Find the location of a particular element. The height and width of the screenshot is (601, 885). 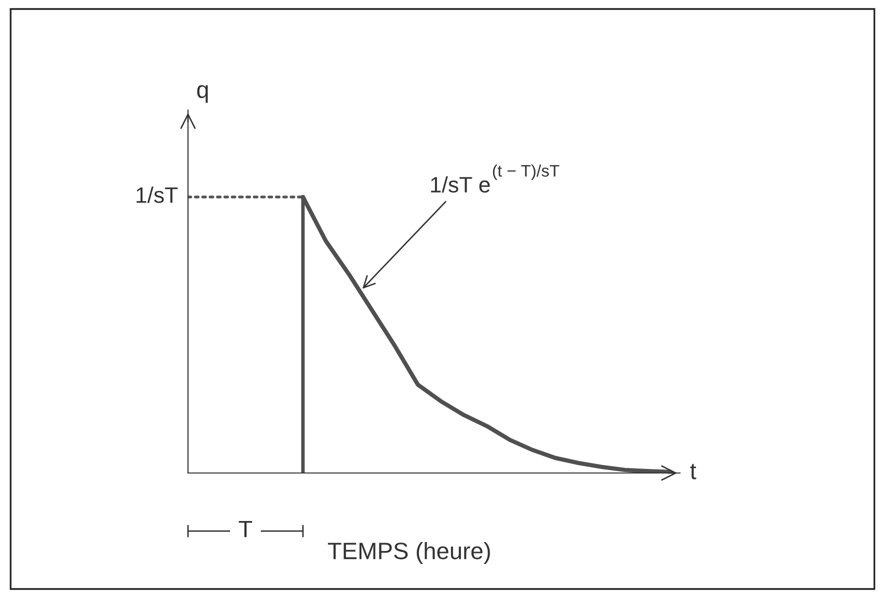

text: t is located at coordinates (693, 472).